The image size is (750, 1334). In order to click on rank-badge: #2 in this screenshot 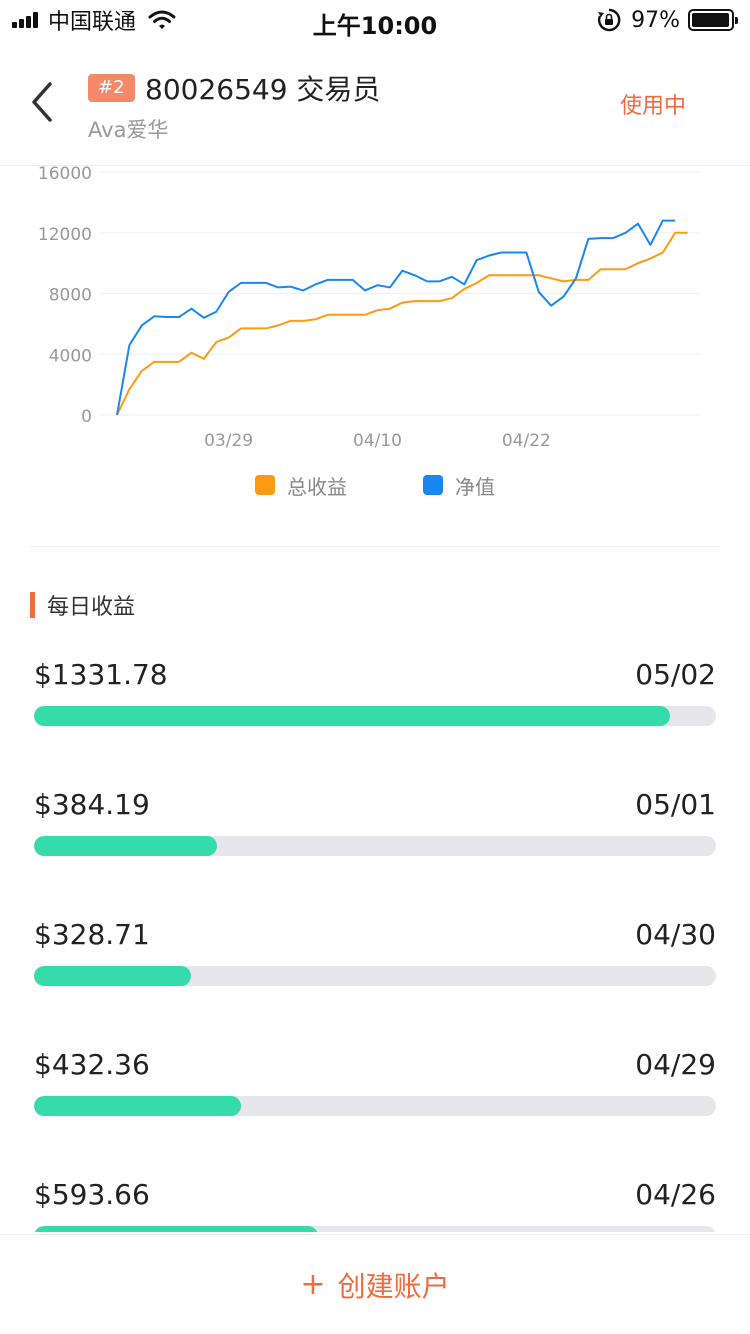, I will do `click(111, 88)`.